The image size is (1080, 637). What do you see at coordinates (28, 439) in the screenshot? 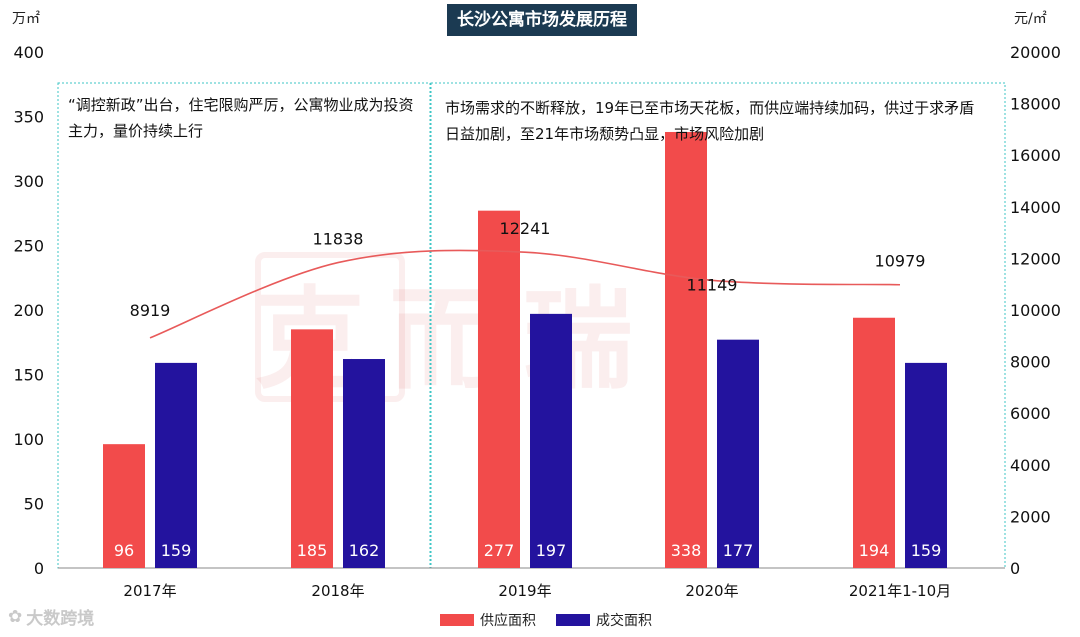
I see `left-tick-label-2: 100` at bounding box center [28, 439].